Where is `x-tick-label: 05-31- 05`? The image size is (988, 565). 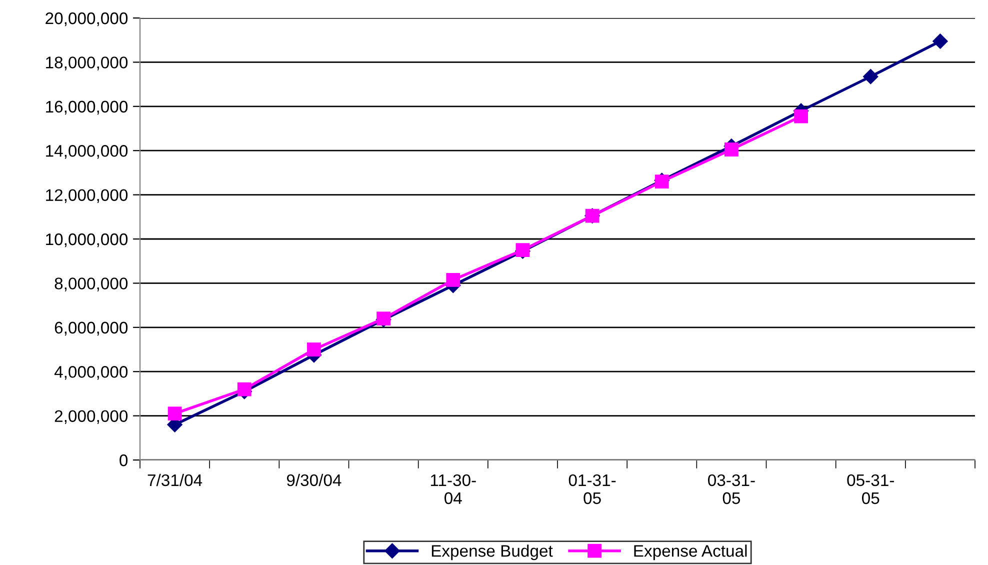
x-tick-label: 05-31- 05 is located at coordinates (870, 489).